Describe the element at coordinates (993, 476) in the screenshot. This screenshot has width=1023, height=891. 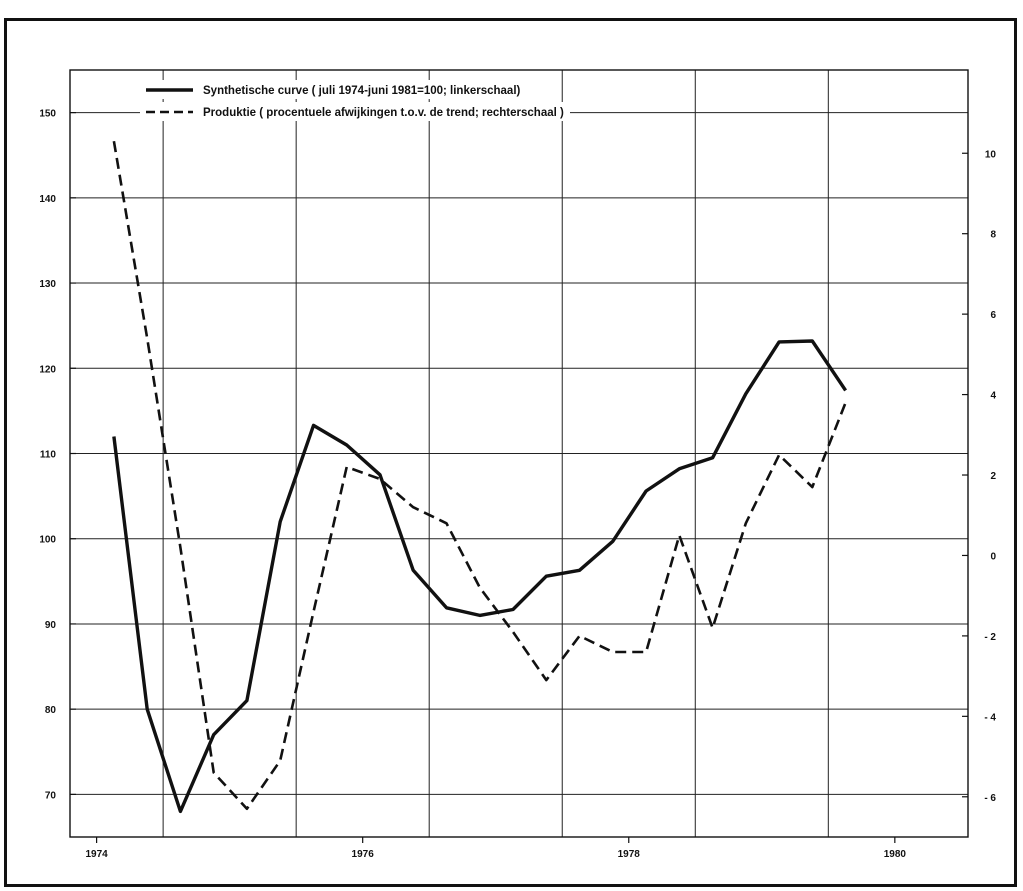
I see `right-axis-tick-label: 2` at that location.